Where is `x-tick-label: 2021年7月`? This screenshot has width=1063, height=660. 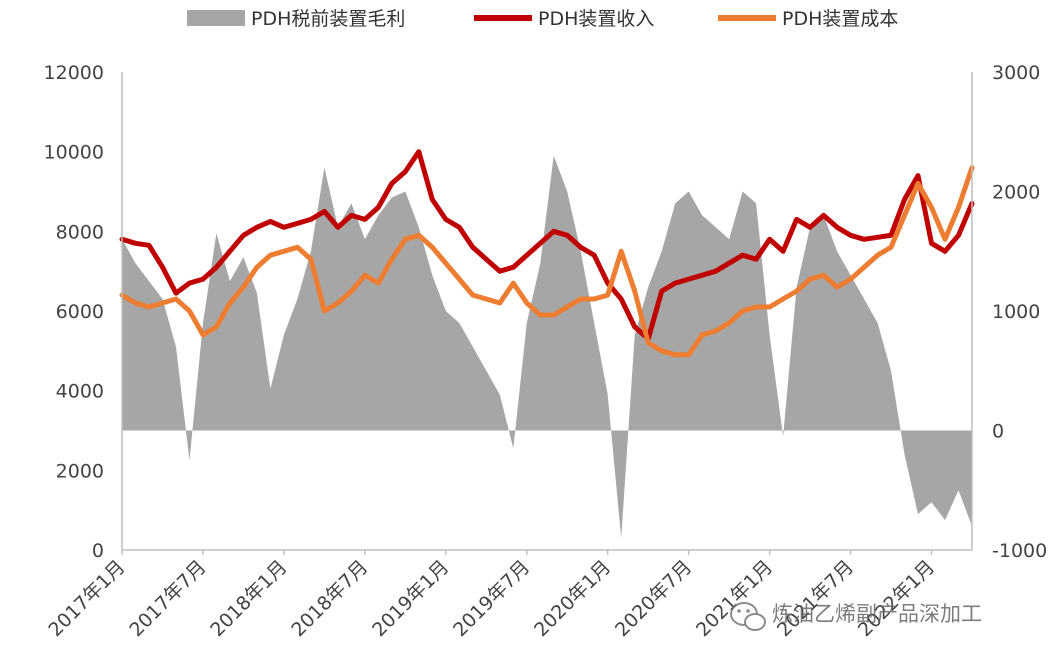 x-tick-label: 2021年7月 is located at coordinates (815, 598).